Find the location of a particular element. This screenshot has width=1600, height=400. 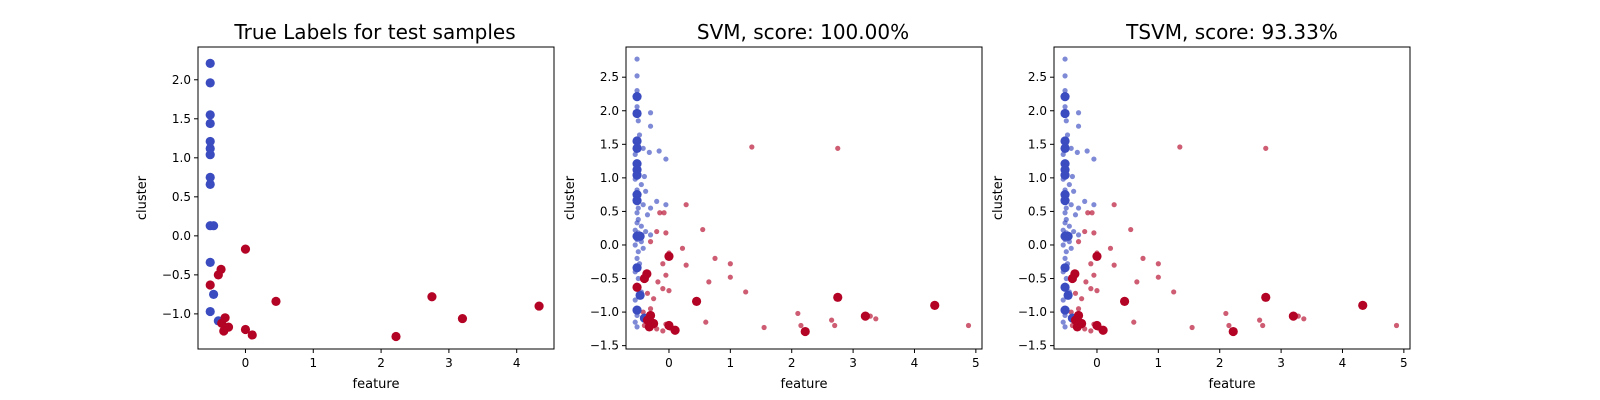

x-tick-label: 5 is located at coordinates (1404, 363).